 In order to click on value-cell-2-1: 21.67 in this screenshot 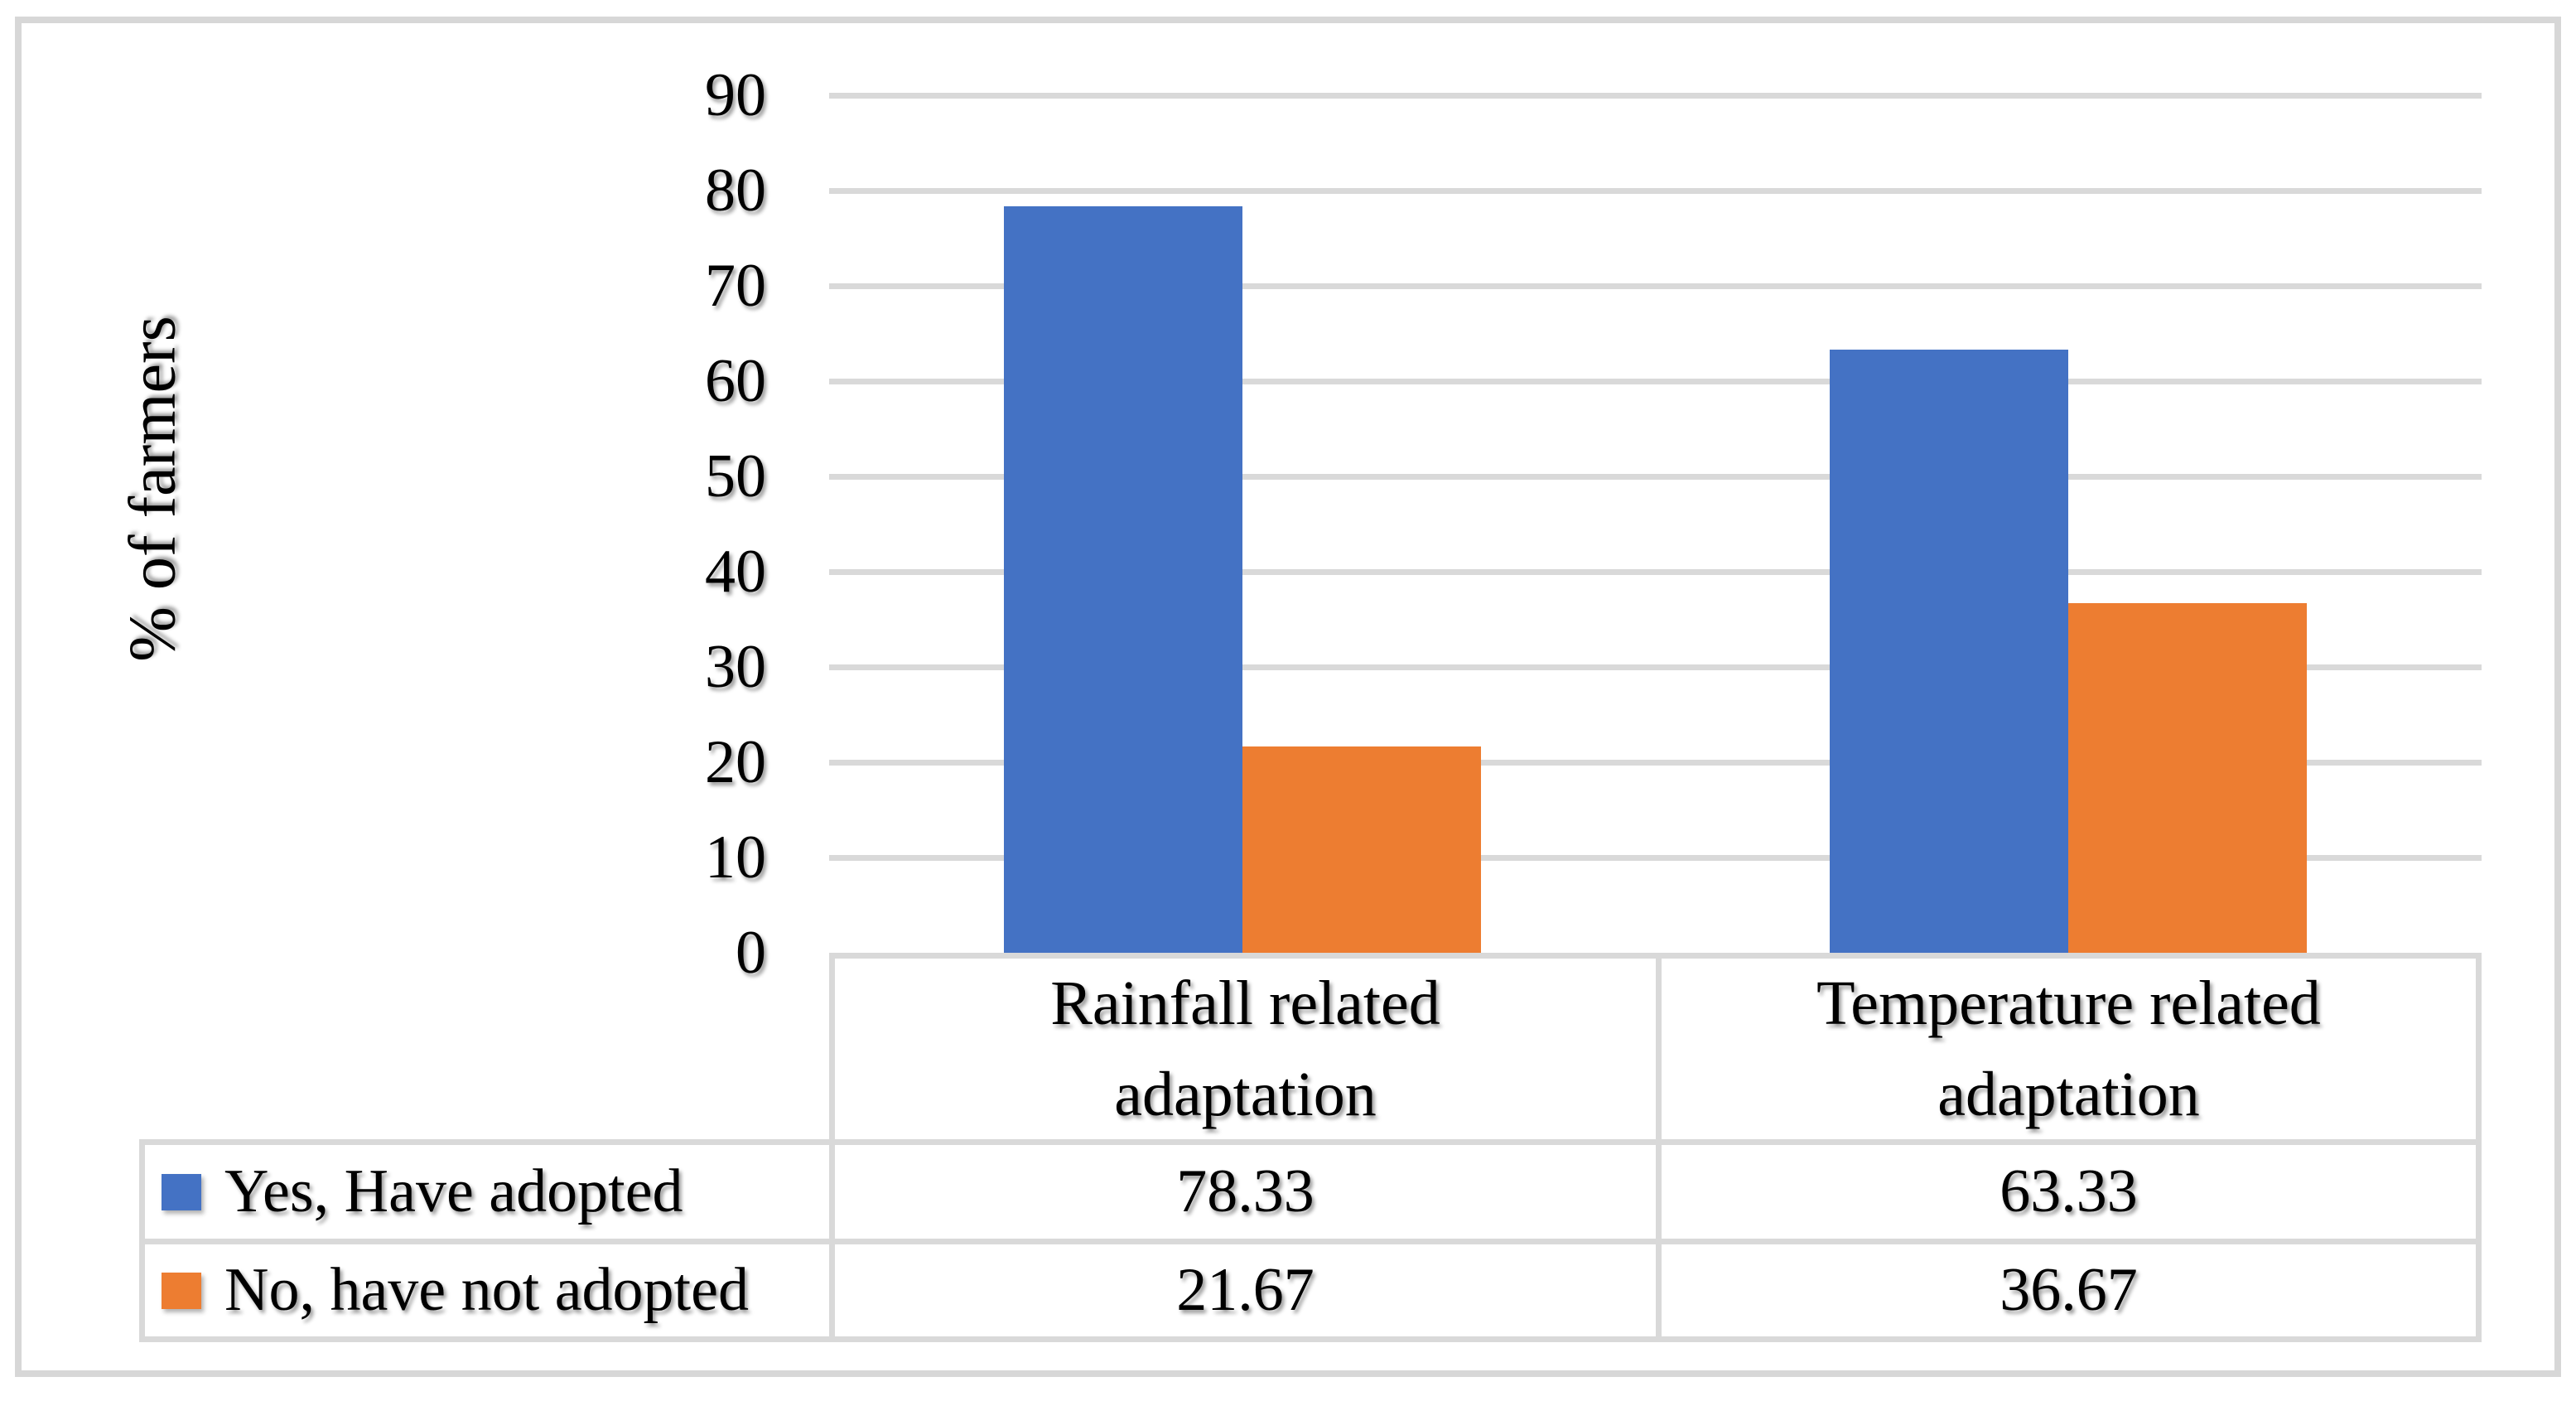, I will do `click(1242, 1291)`.